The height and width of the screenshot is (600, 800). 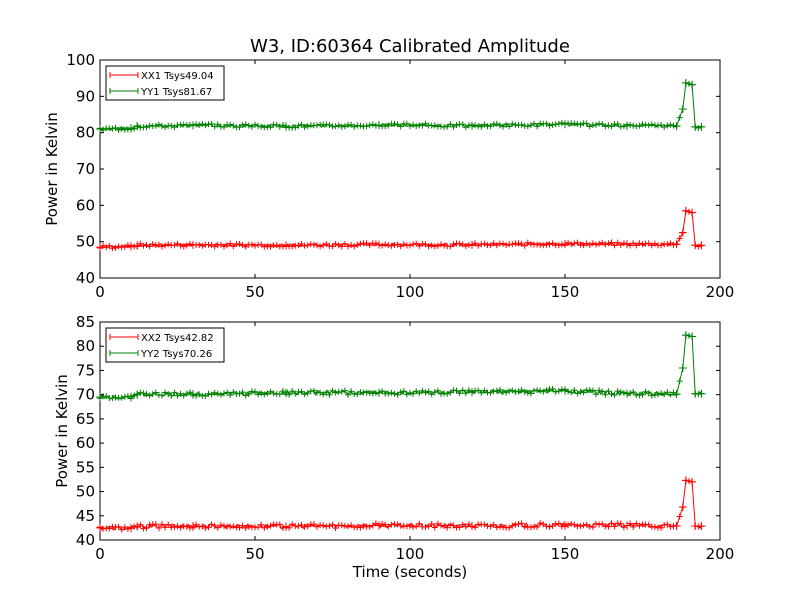 What do you see at coordinates (401, 229) in the screenshot?
I see `series-xx1` at bounding box center [401, 229].